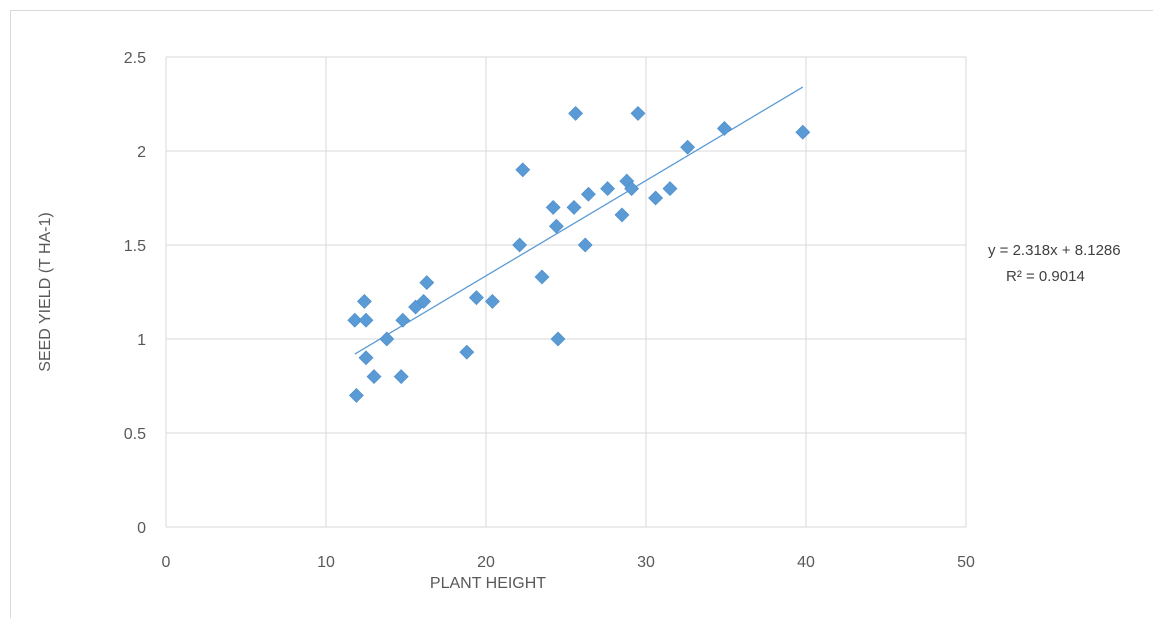 This screenshot has width=1153, height=618. What do you see at coordinates (1045, 276) in the screenshot?
I see `trendline-r-squared: R² = 0.9014` at bounding box center [1045, 276].